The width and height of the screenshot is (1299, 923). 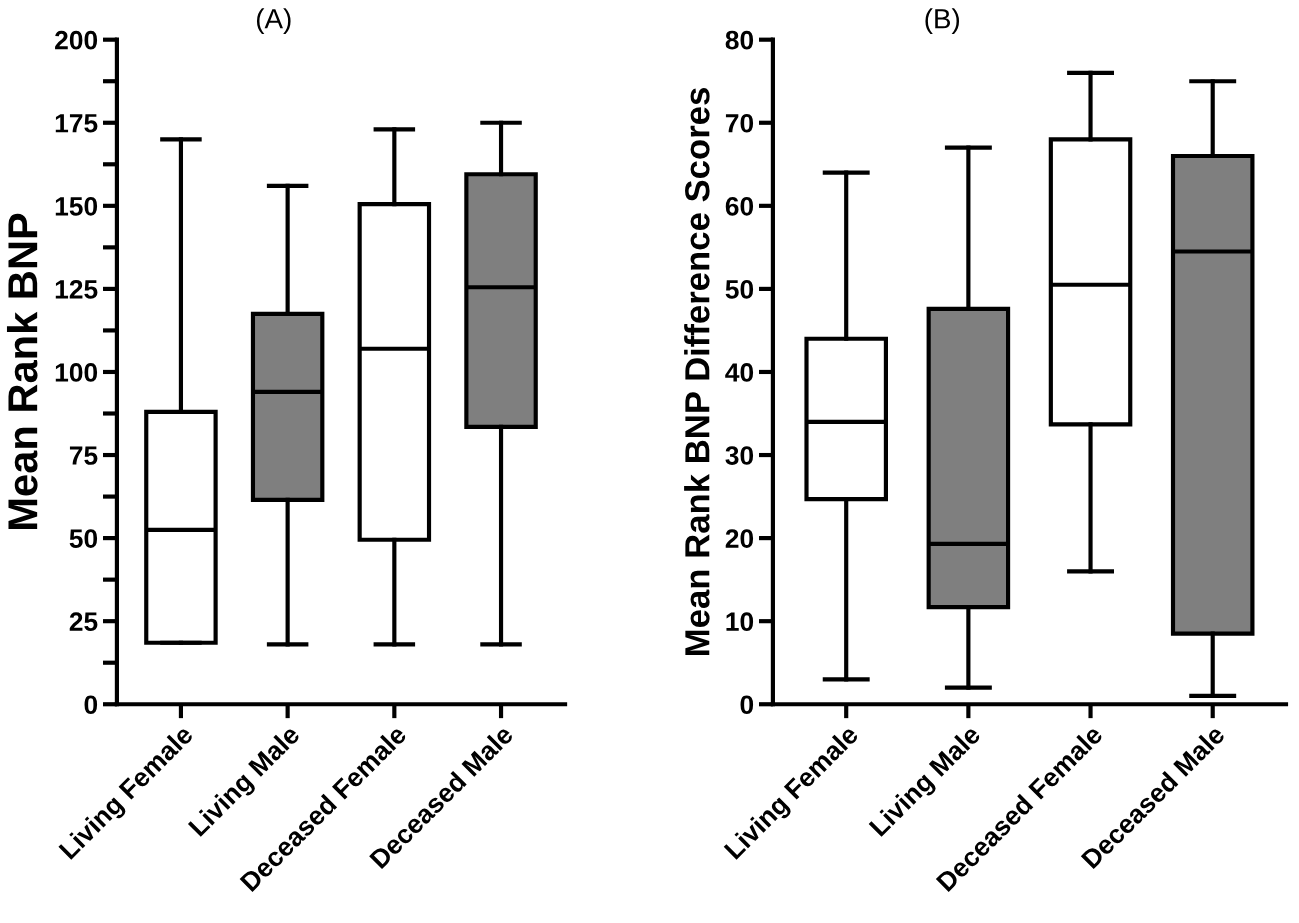 What do you see at coordinates (76, 372) in the screenshot?
I see `y-tick-label: 100` at bounding box center [76, 372].